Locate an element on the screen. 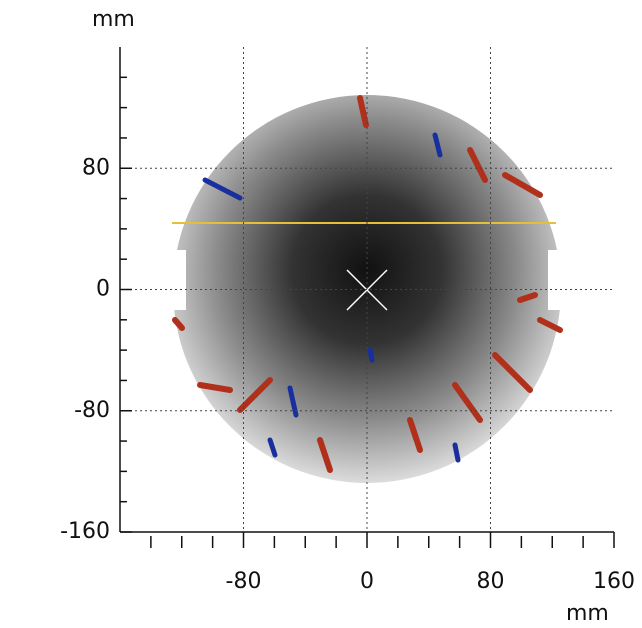 This screenshot has width=642, height=628. x-unit: mm is located at coordinates (587, 612).